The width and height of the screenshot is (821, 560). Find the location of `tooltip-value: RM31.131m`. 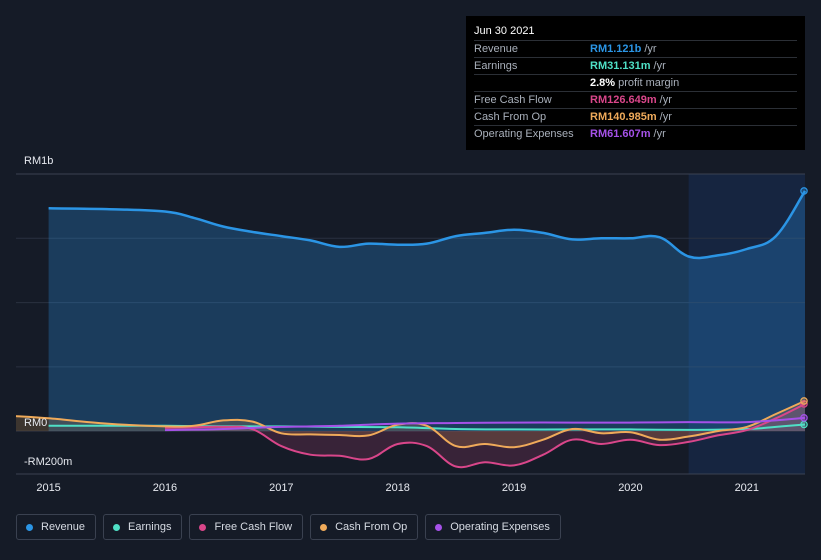

tooltip-value: RM31.131m is located at coordinates (620, 66).